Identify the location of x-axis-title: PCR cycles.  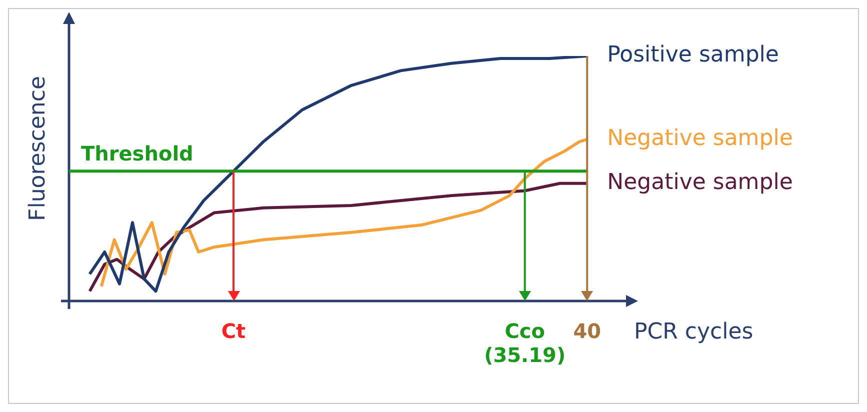
(694, 332).